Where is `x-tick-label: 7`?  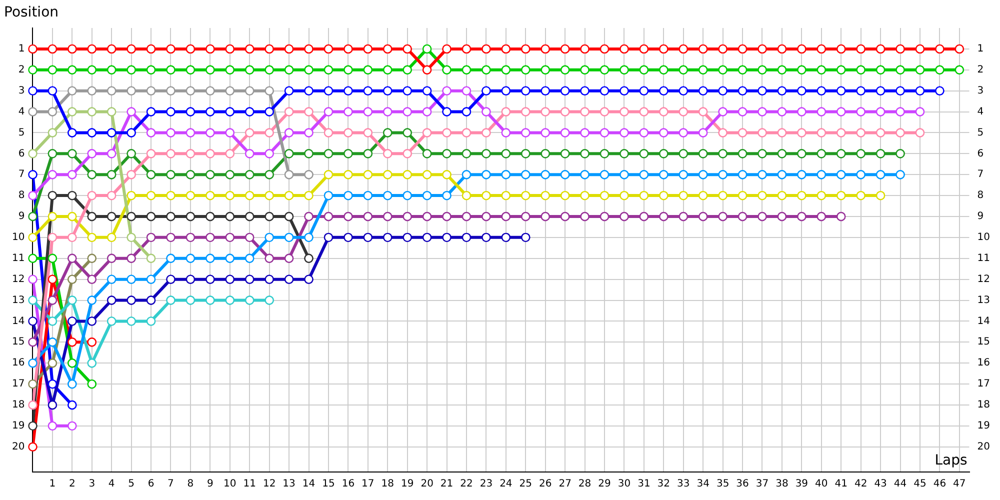 x-tick-label: 7 is located at coordinates (171, 484).